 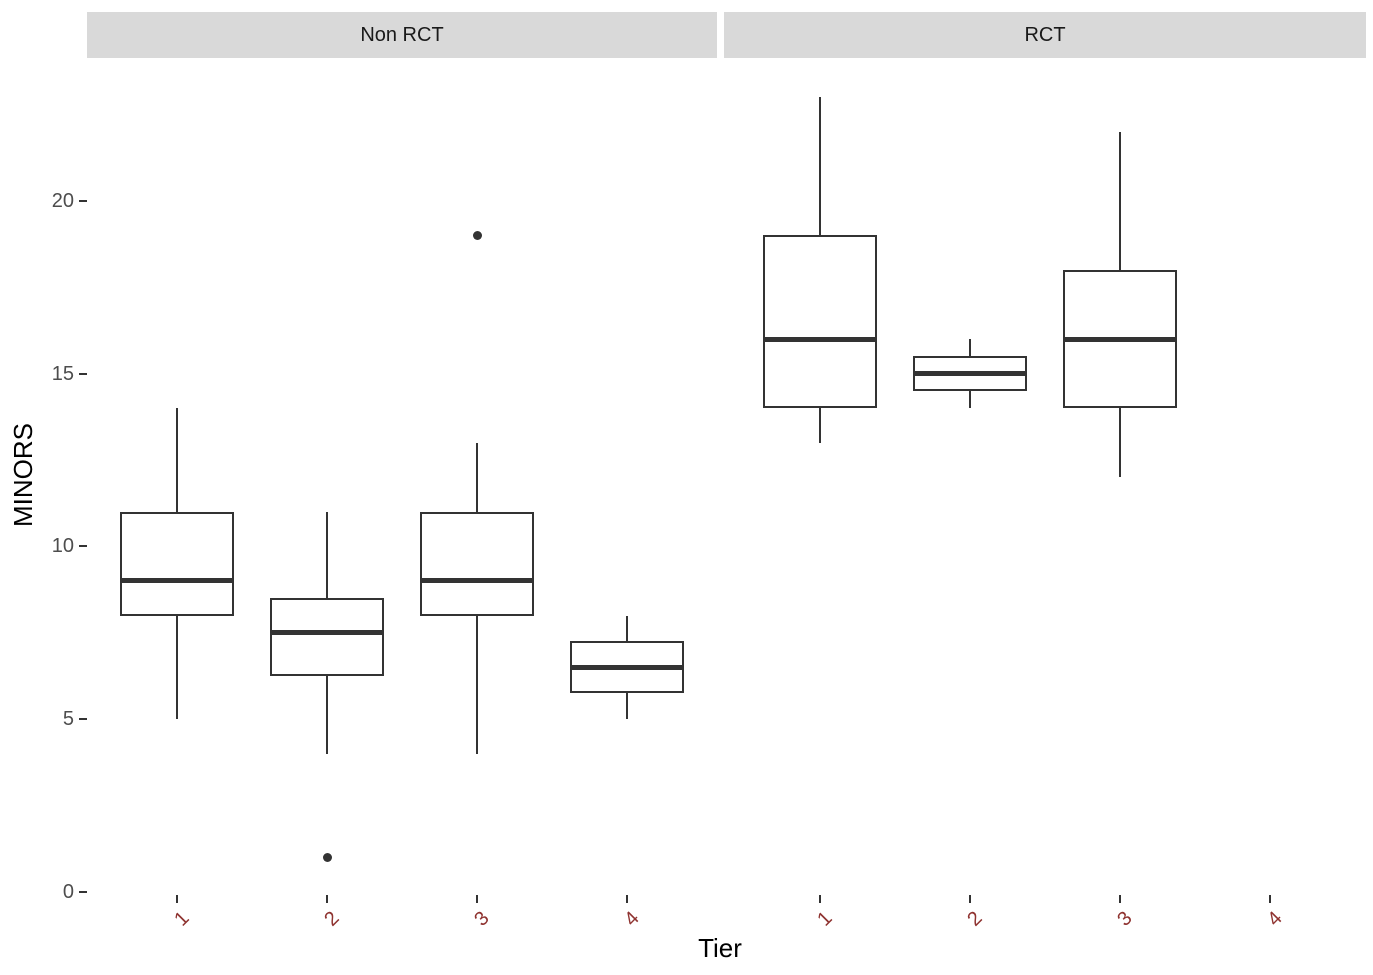 I want to click on facet-strip-label: RCT, so click(x=1045, y=34).